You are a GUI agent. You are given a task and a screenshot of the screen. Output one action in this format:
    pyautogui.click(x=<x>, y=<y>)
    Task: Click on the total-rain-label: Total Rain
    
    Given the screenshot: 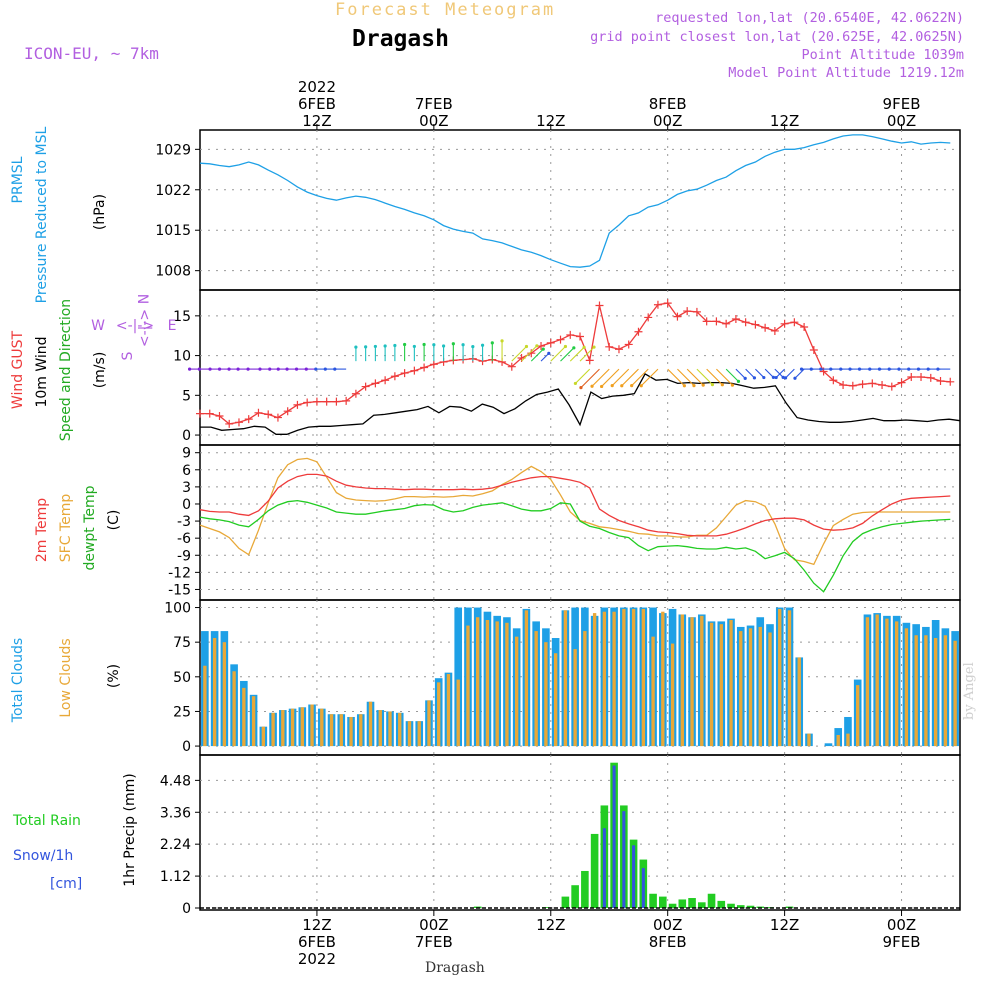 What is the action you would take?
    pyautogui.click(x=46, y=821)
    